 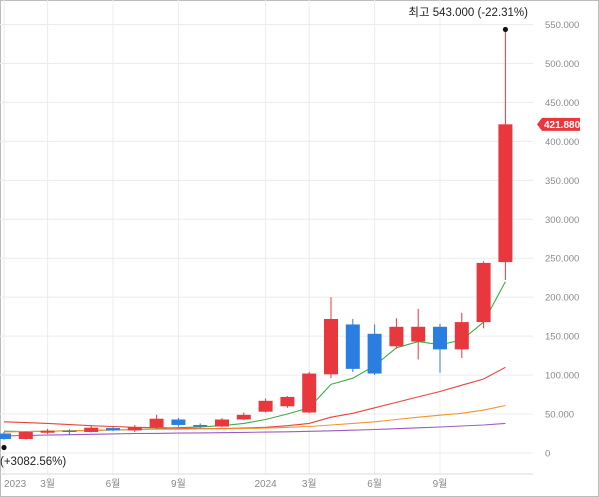 What do you see at coordinates (15, 484) in the screenshot?
I see `x-tick-label: 2023` at bounding box center [15, 484].